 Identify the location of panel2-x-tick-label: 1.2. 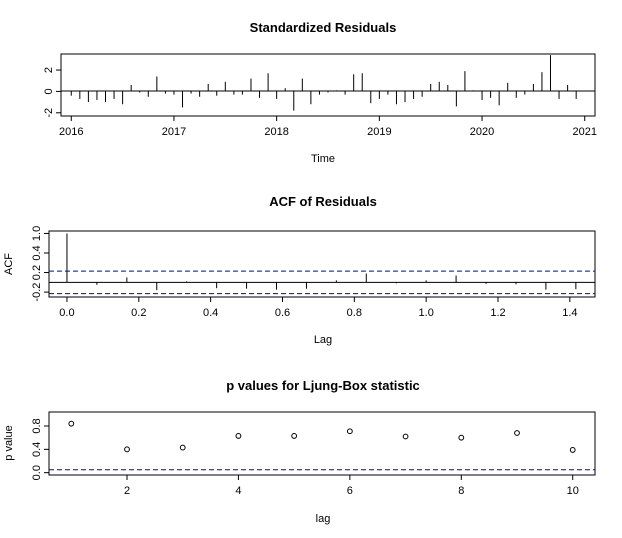
(497, 313).